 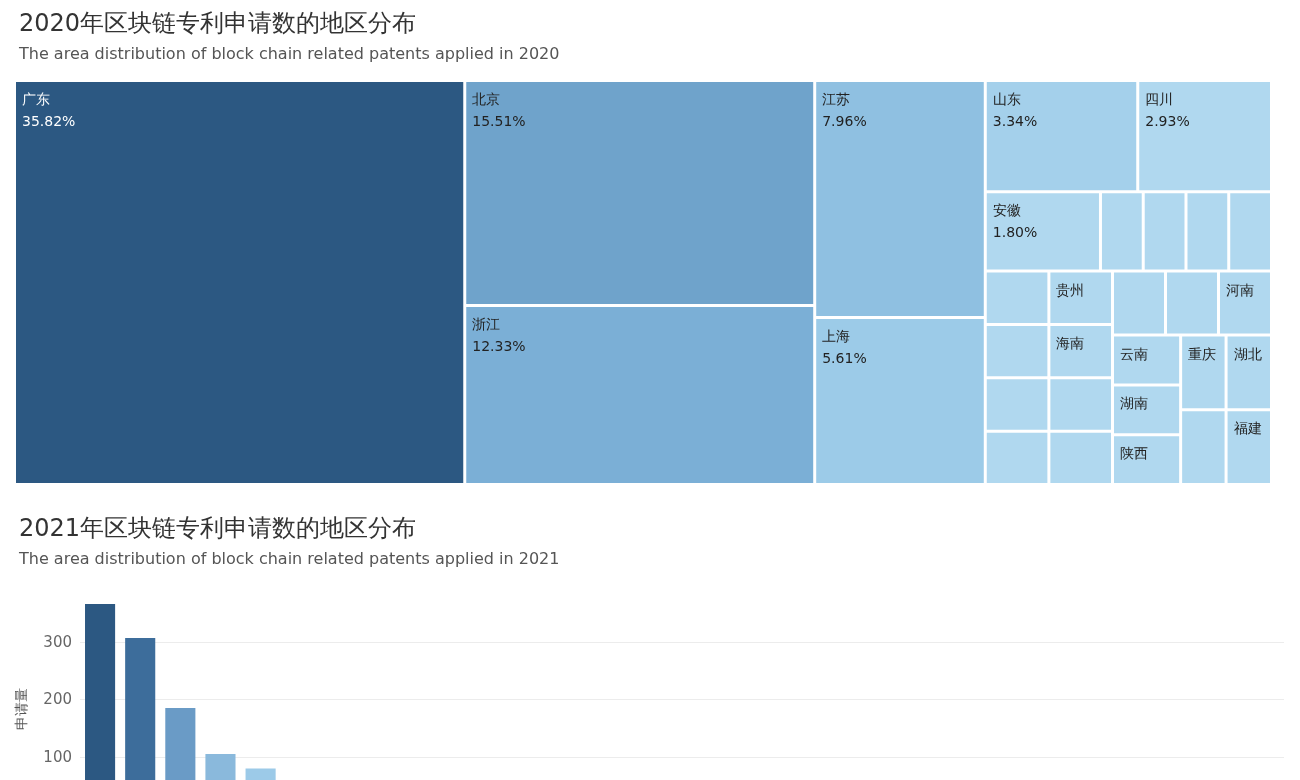 What do you see at coordinates (486, 99) in the screenshot?
I see `category-label: 北京` at bounding box center [486, 99].